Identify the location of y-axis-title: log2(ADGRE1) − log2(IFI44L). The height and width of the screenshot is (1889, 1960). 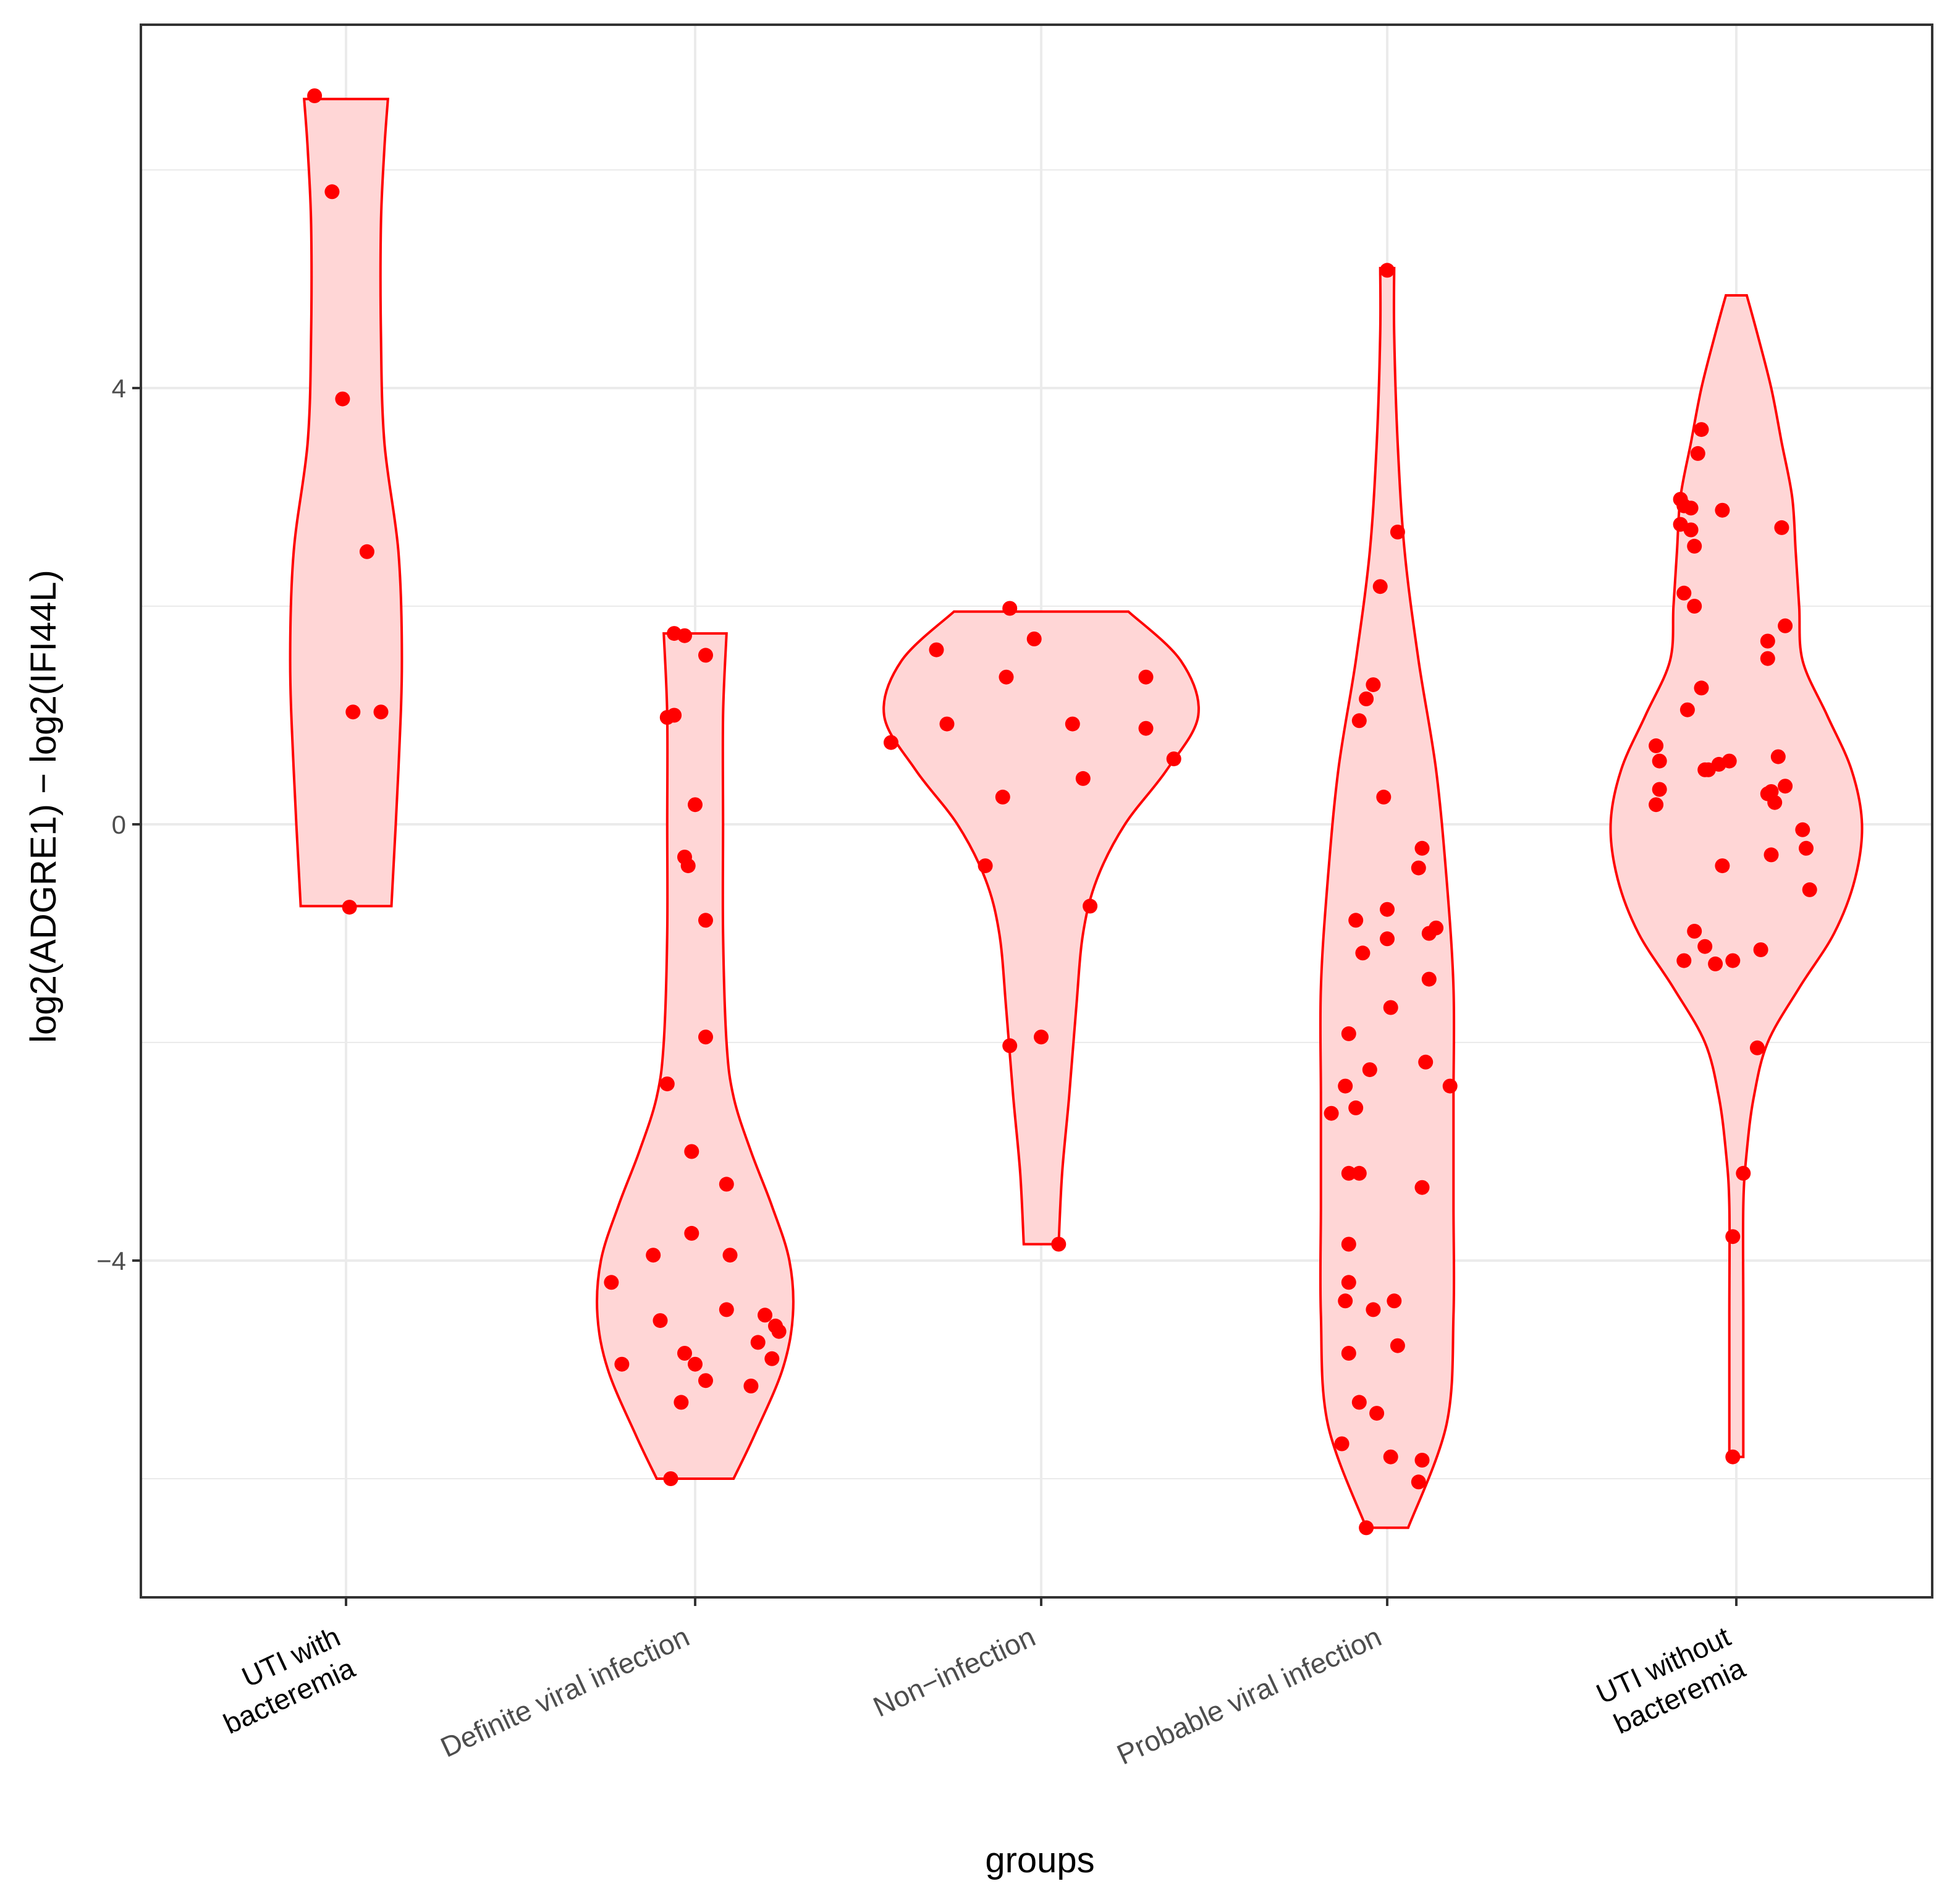
(43, 806).